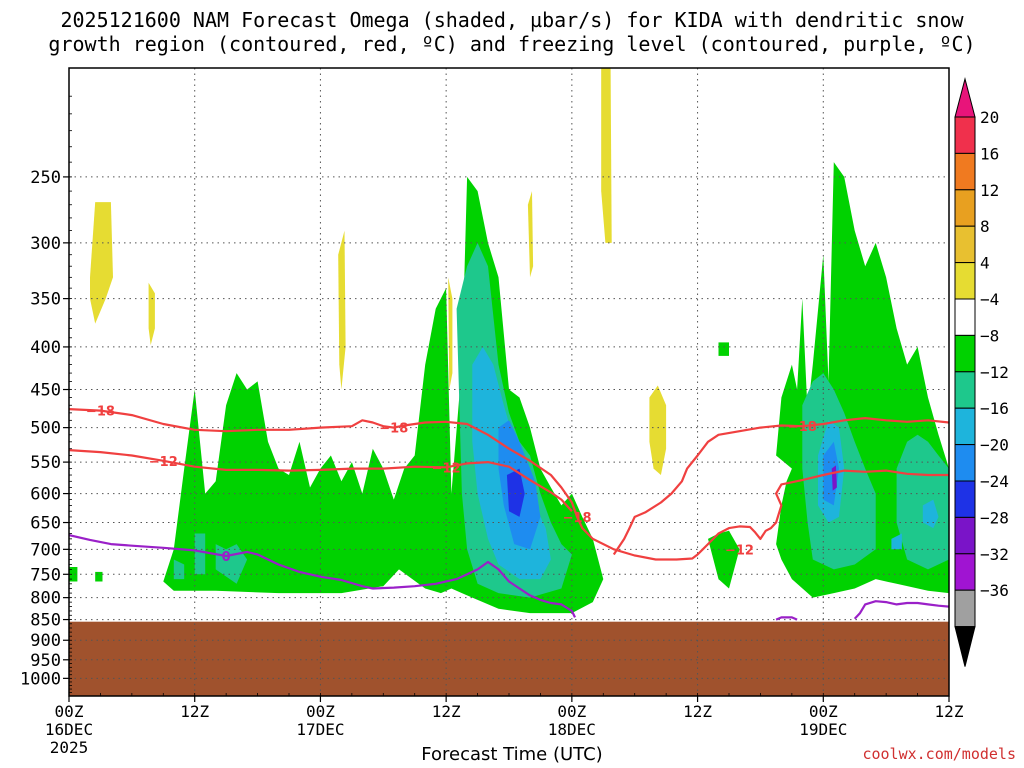  I want to click on x-tick-label-24-0: 00Z, so click(320, 711).